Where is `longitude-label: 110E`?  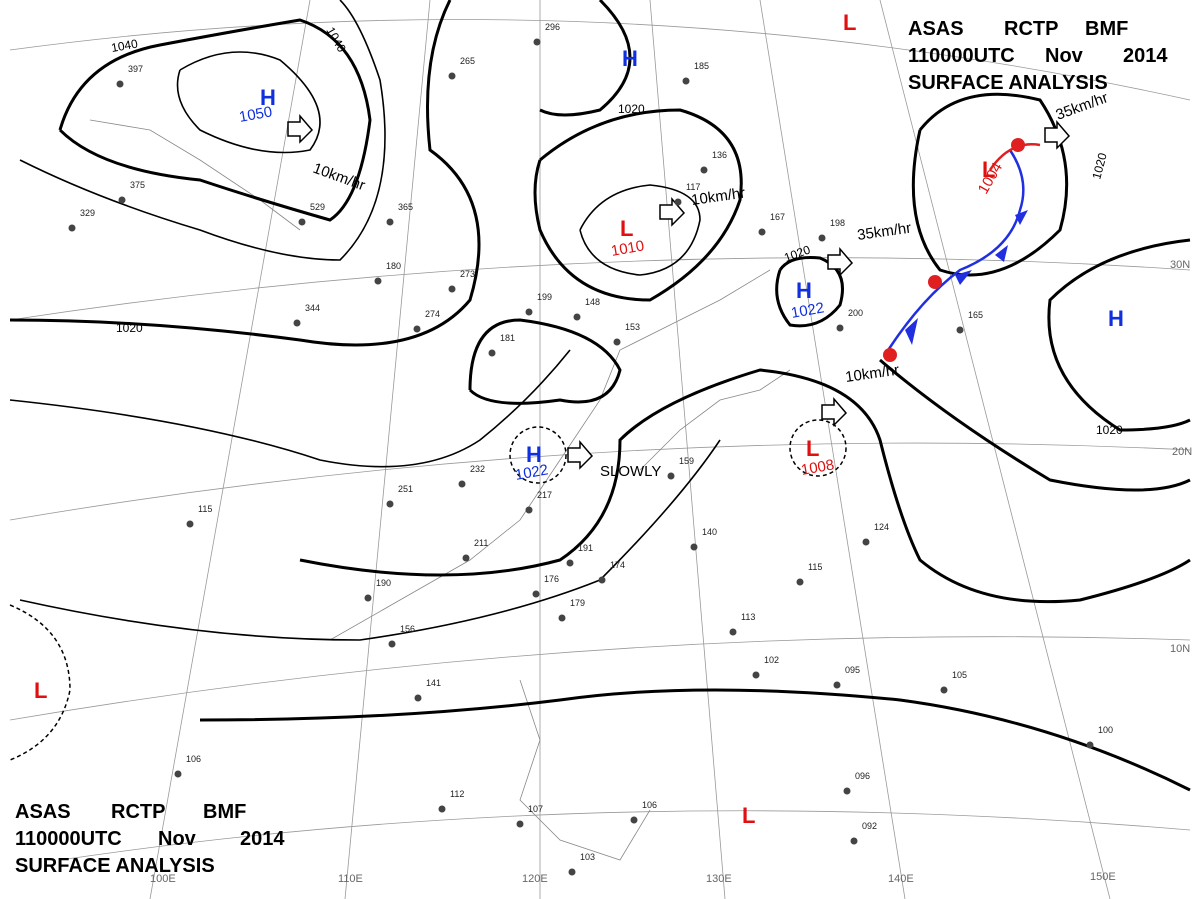 longitude-label: 110E is located at coordinates (350, 879).